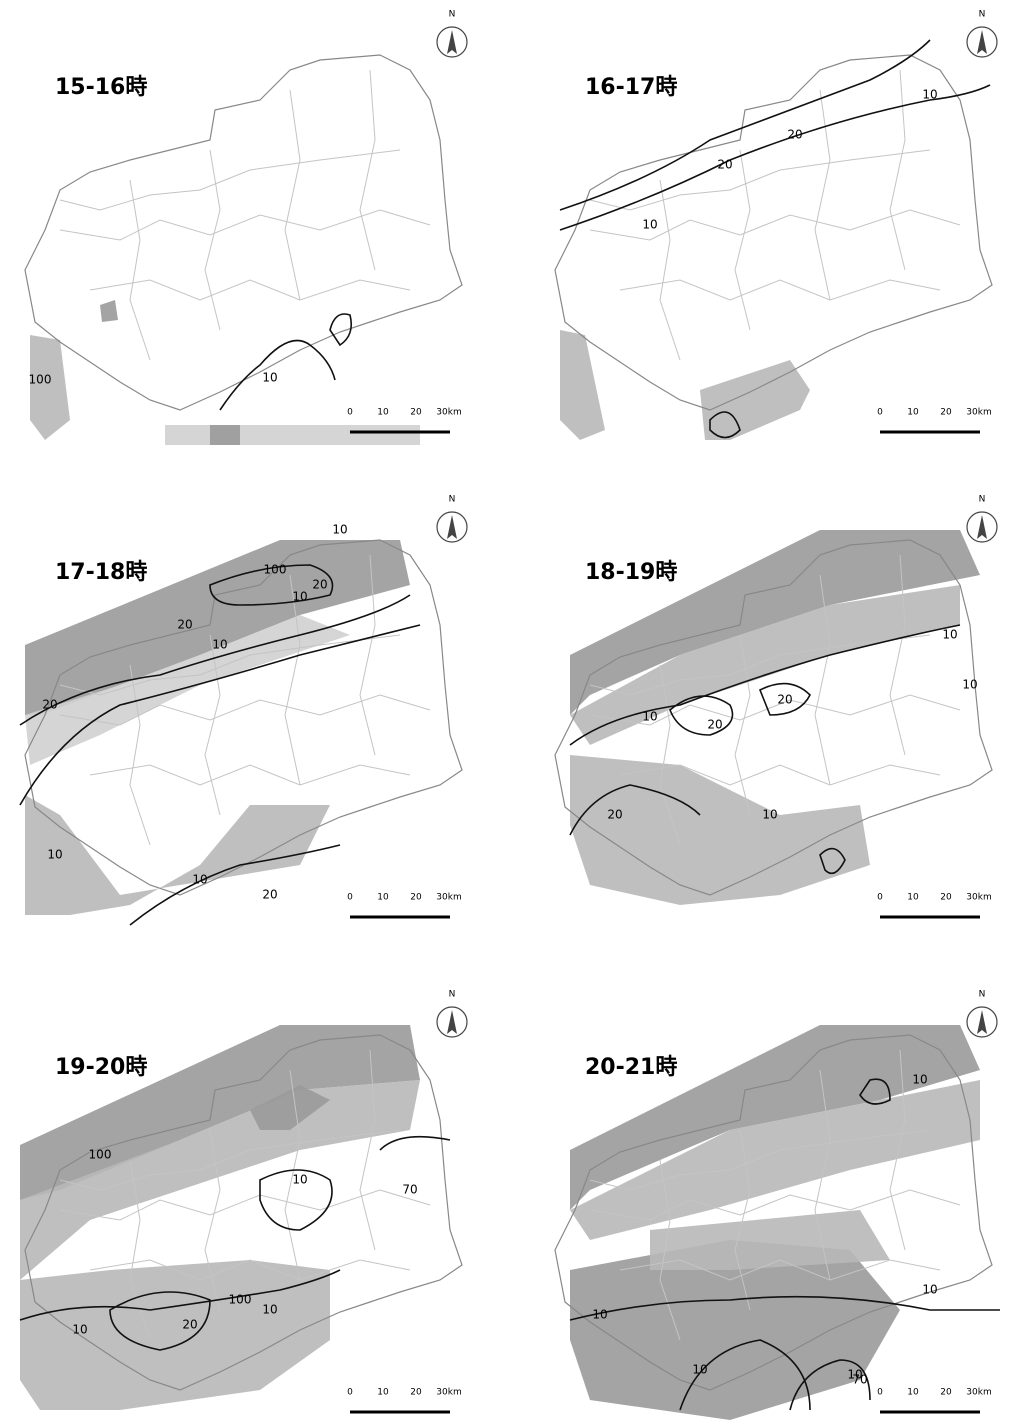  Describe the element at coordinates (631, 1067) in the screenshot. I see `panel-title: 20-21時` at that location.